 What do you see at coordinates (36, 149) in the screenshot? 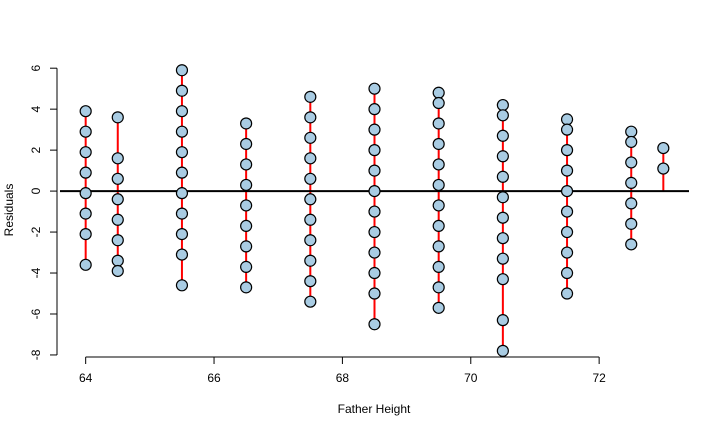
I see `y-tick-label: 2` at bounding box center [36, 149].